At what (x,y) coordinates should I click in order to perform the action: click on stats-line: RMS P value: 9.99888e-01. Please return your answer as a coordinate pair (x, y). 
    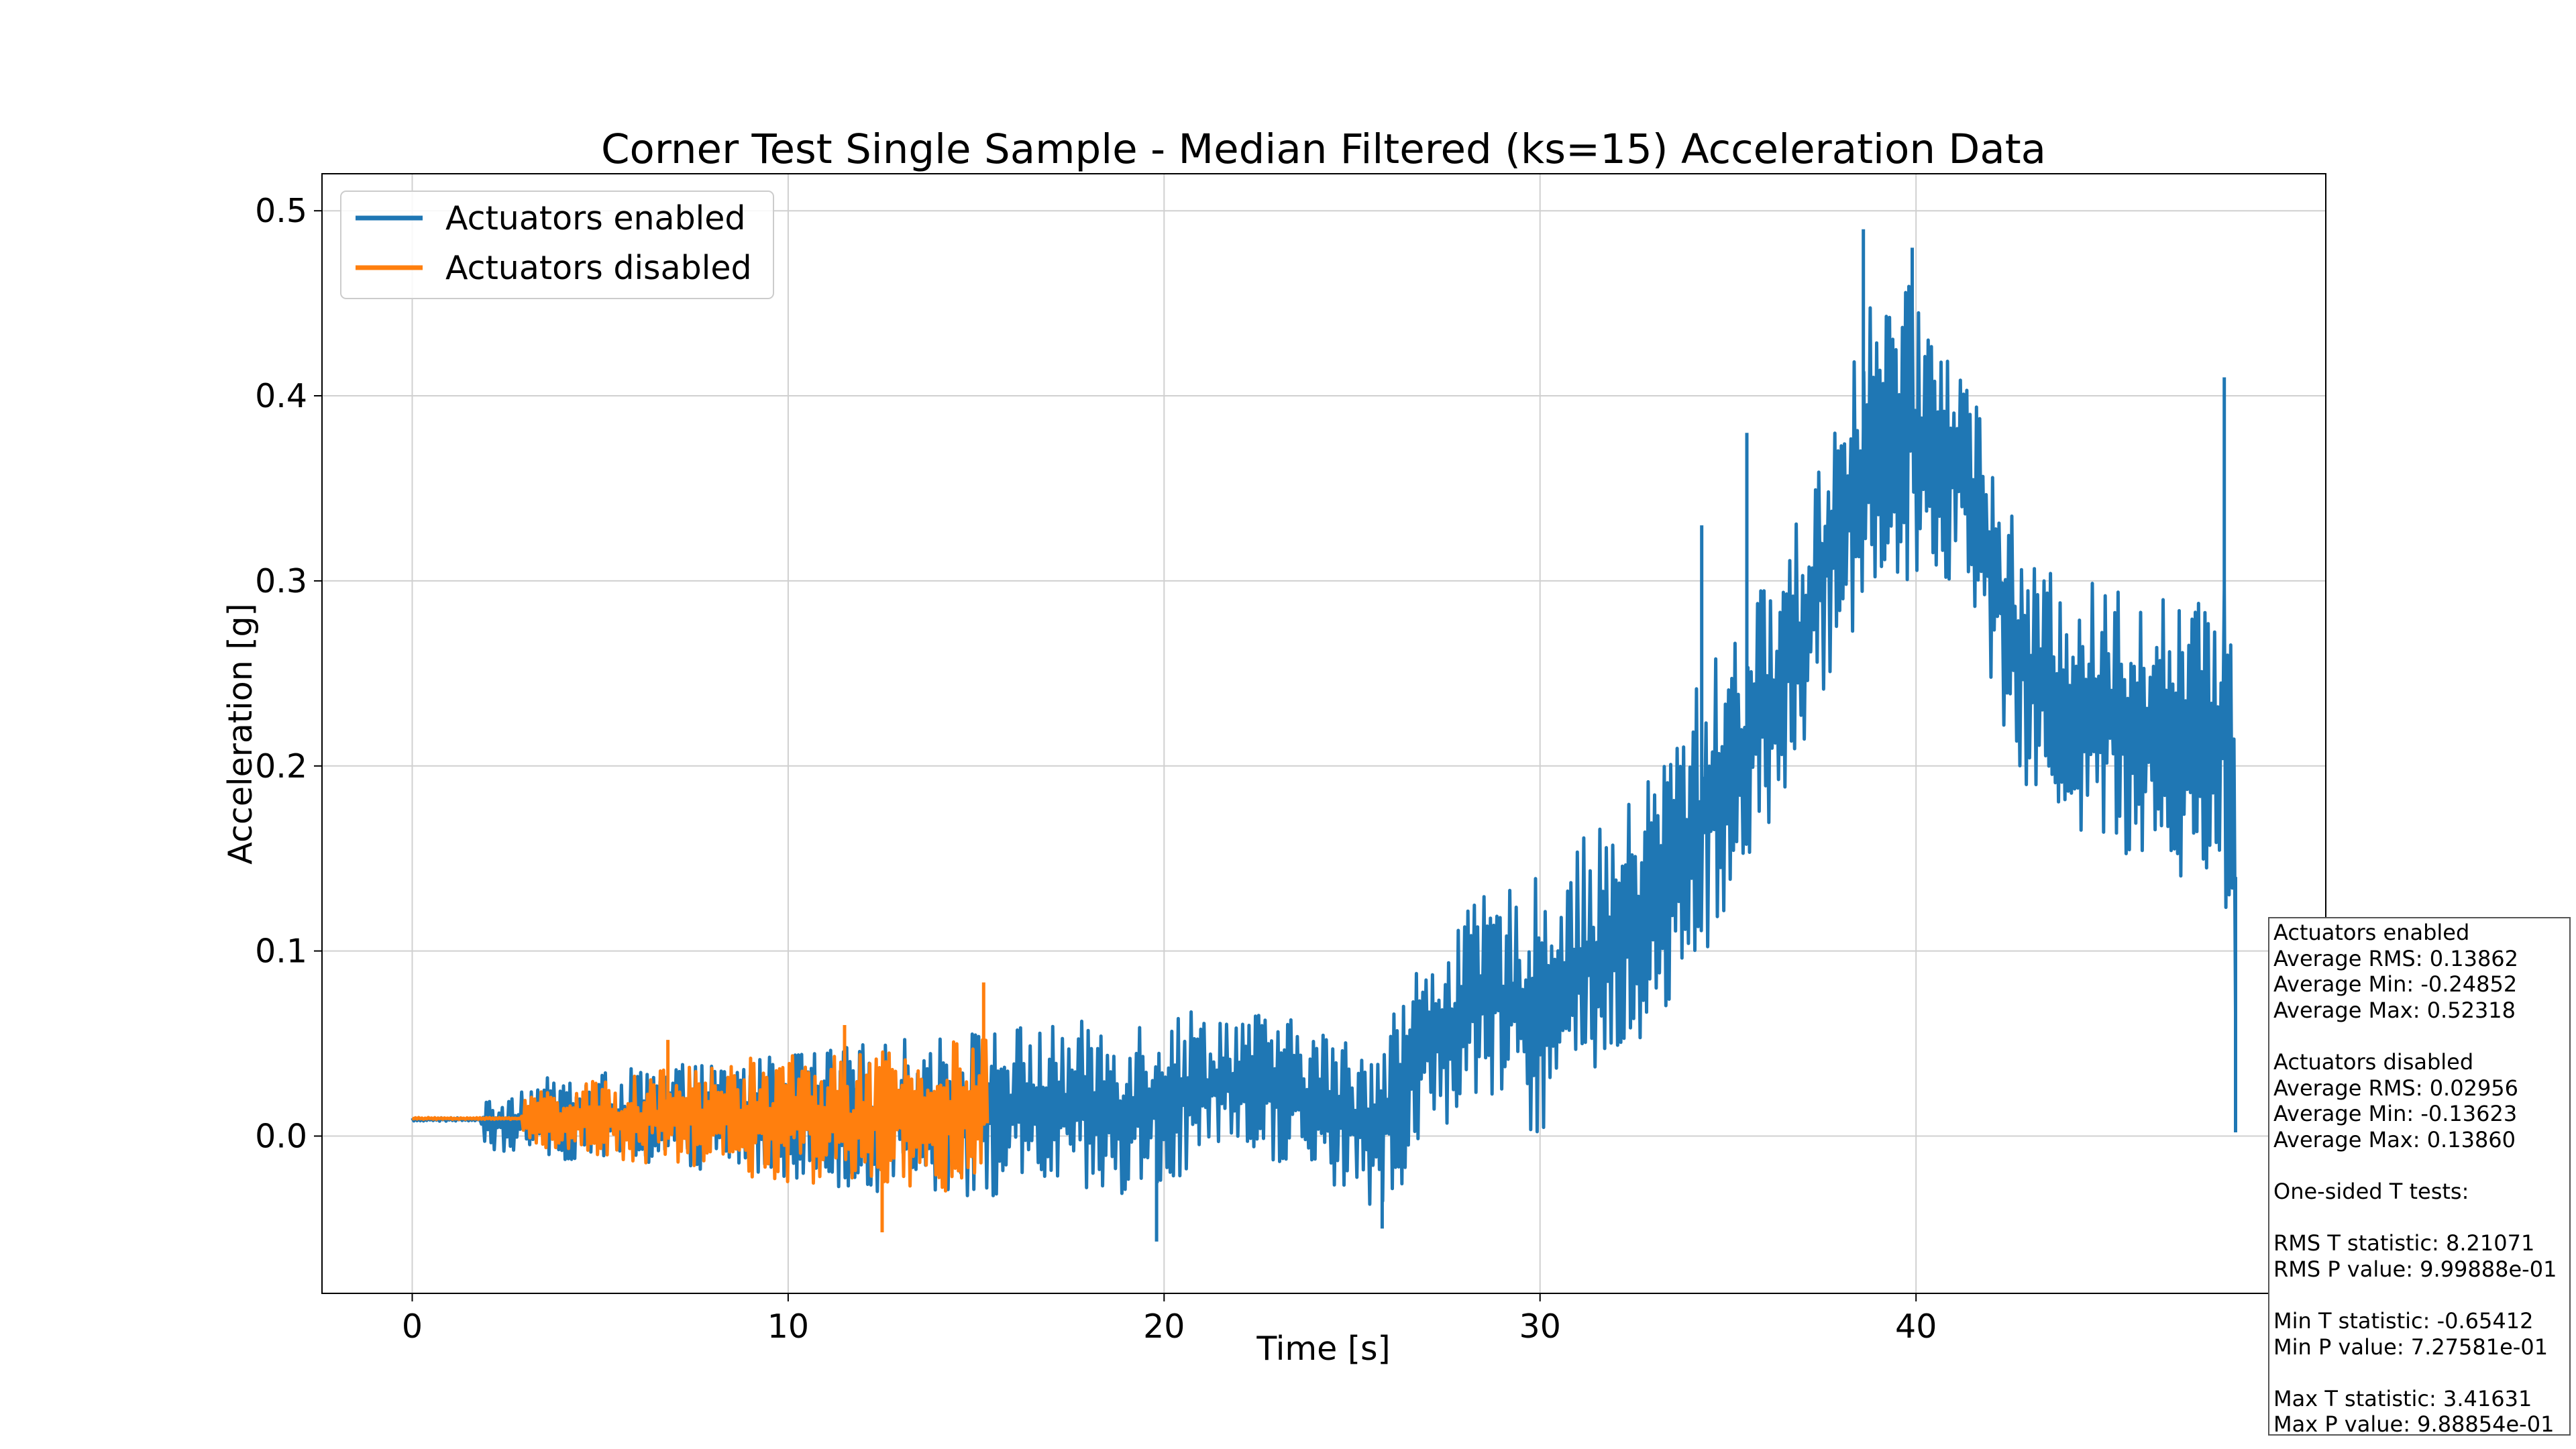
    Looking at the image, I should click on (2415, 1269).